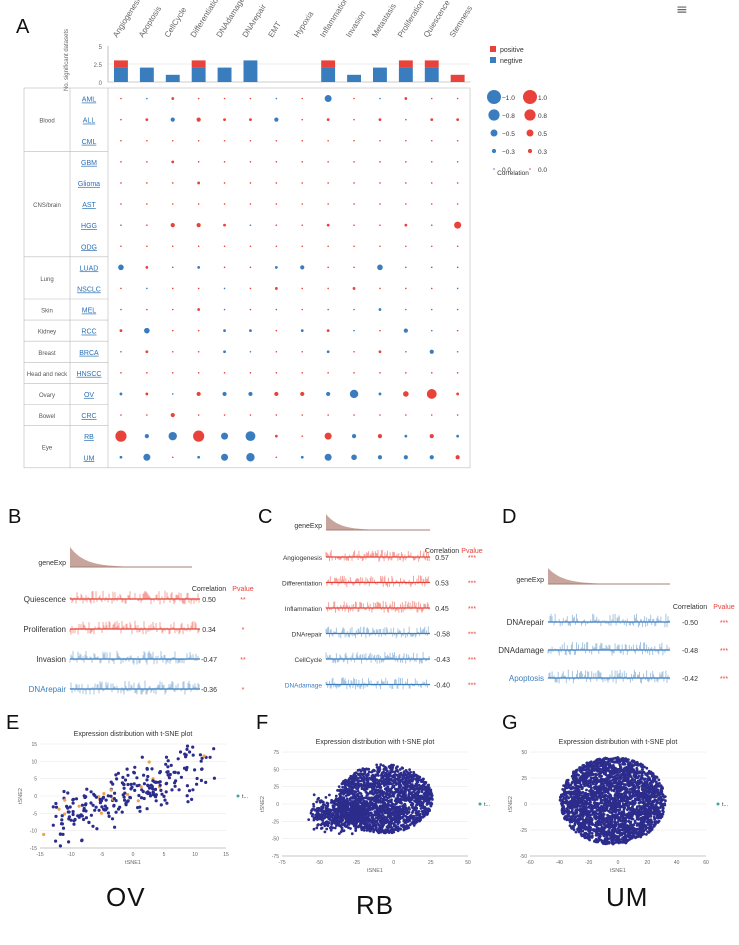 The height and width of the screenshot is (945, 739). What do you see at coordinates (89, 226) in the screenshot?
I see `row-label-HGG: HGG` at bounding box center [89, 226].